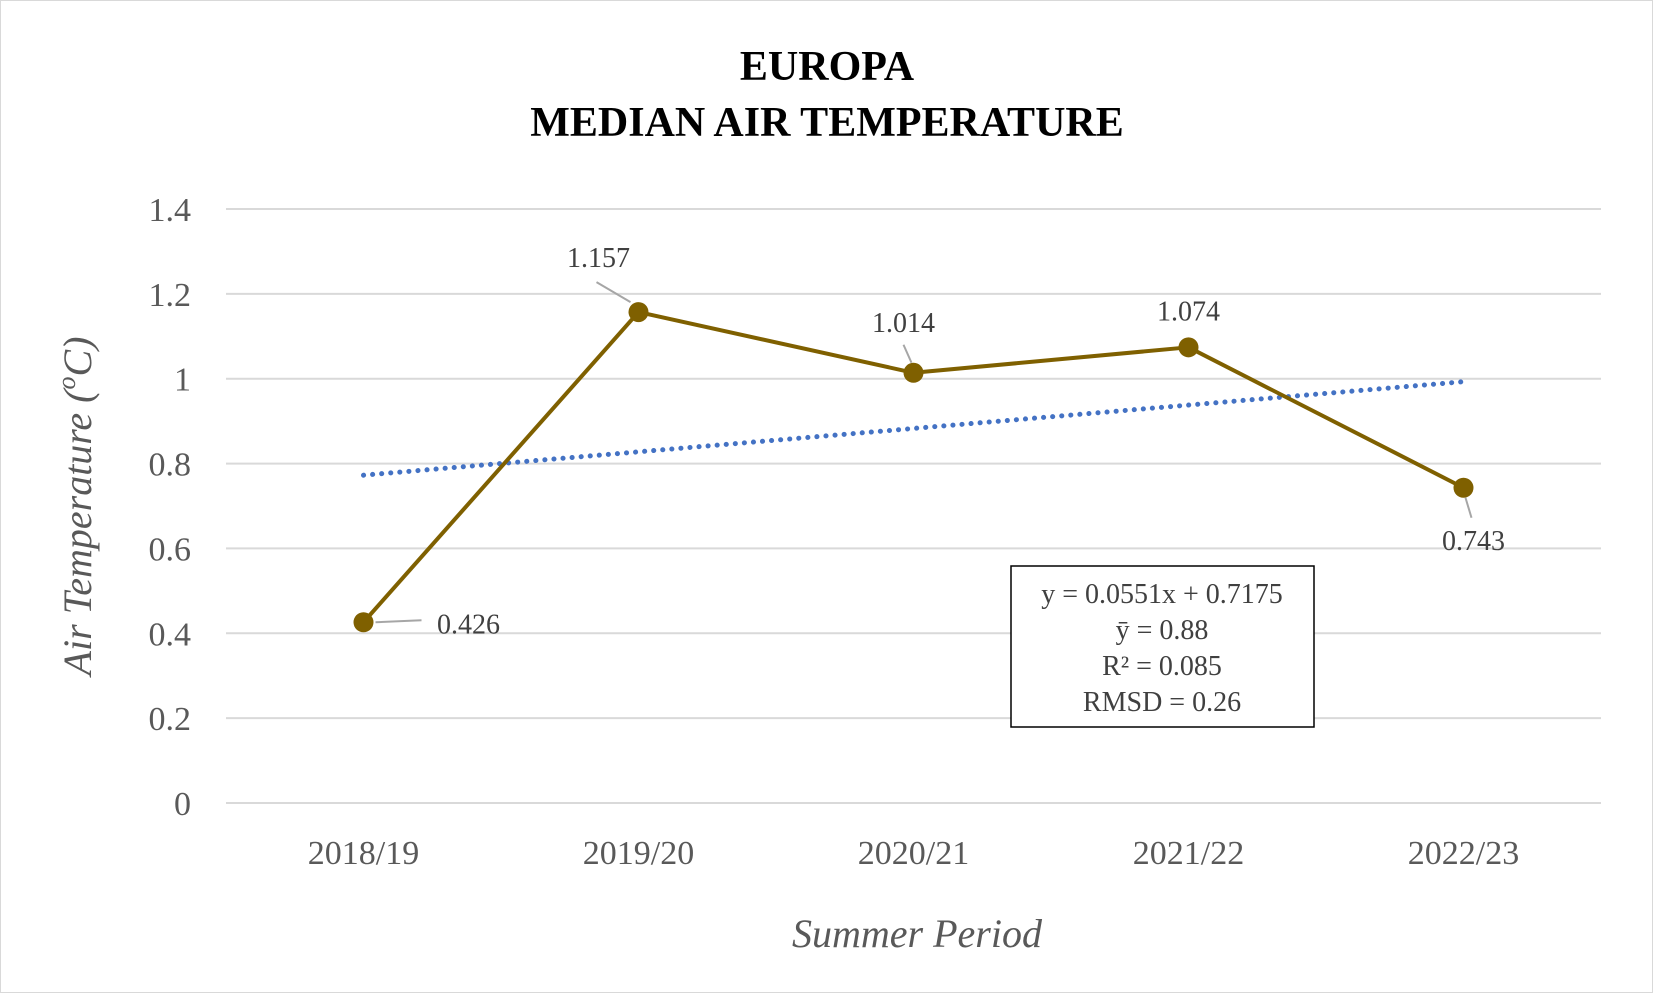  I want to click on x-axis-title: Summer Period, so click(917, 933).